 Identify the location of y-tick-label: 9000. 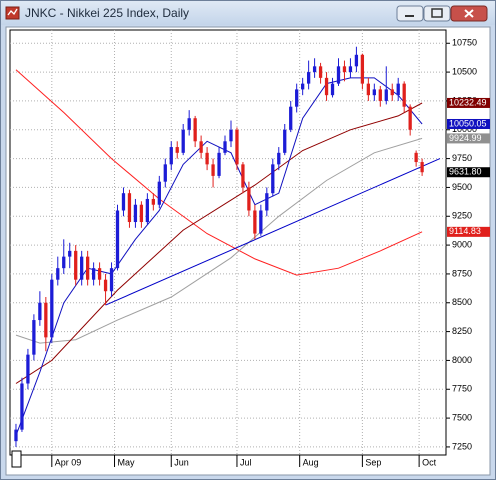
(462, 244).